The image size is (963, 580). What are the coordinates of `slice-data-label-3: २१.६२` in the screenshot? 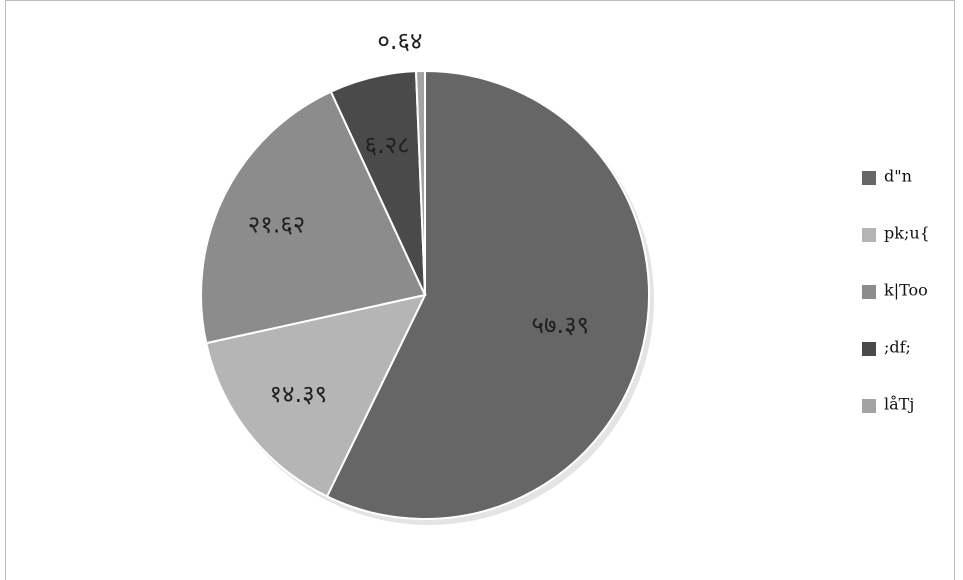 It's located at (277, 224).